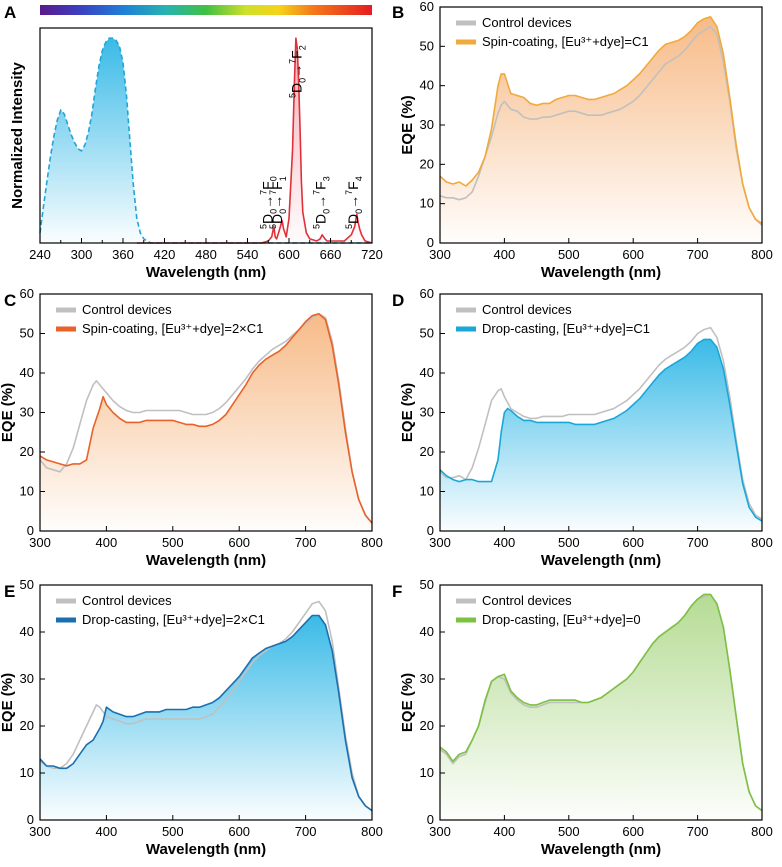 The height and width of the screenshot is (867, 782). What do you see at coordinates (565, 41) in the screenshot?
I see `legend-label: Spin-coating, [Eu³⁺+dye]=C1` at bounding box center [565, 41].